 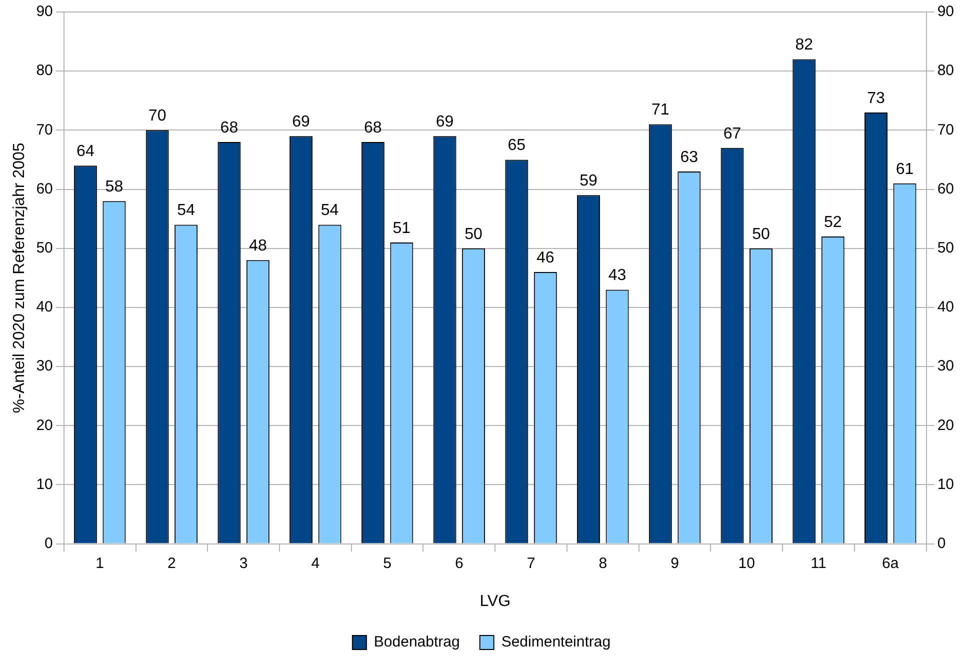 I want to click on x-tick-label: 9, so click(x=674, y=563).